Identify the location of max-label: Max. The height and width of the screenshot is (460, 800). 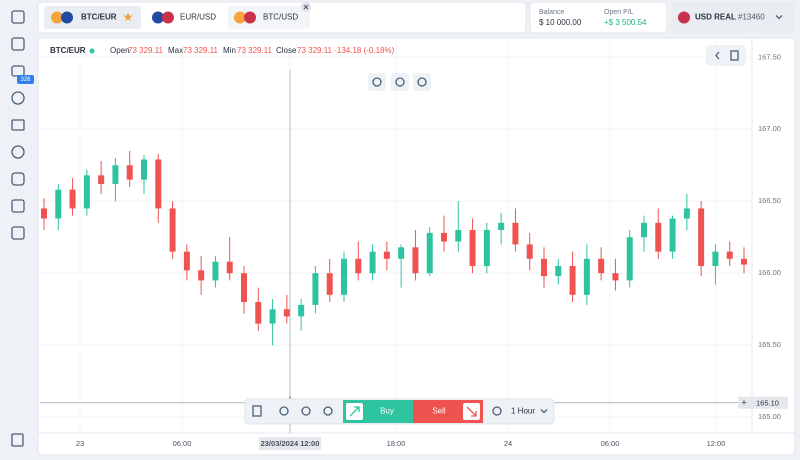
(175, 50).